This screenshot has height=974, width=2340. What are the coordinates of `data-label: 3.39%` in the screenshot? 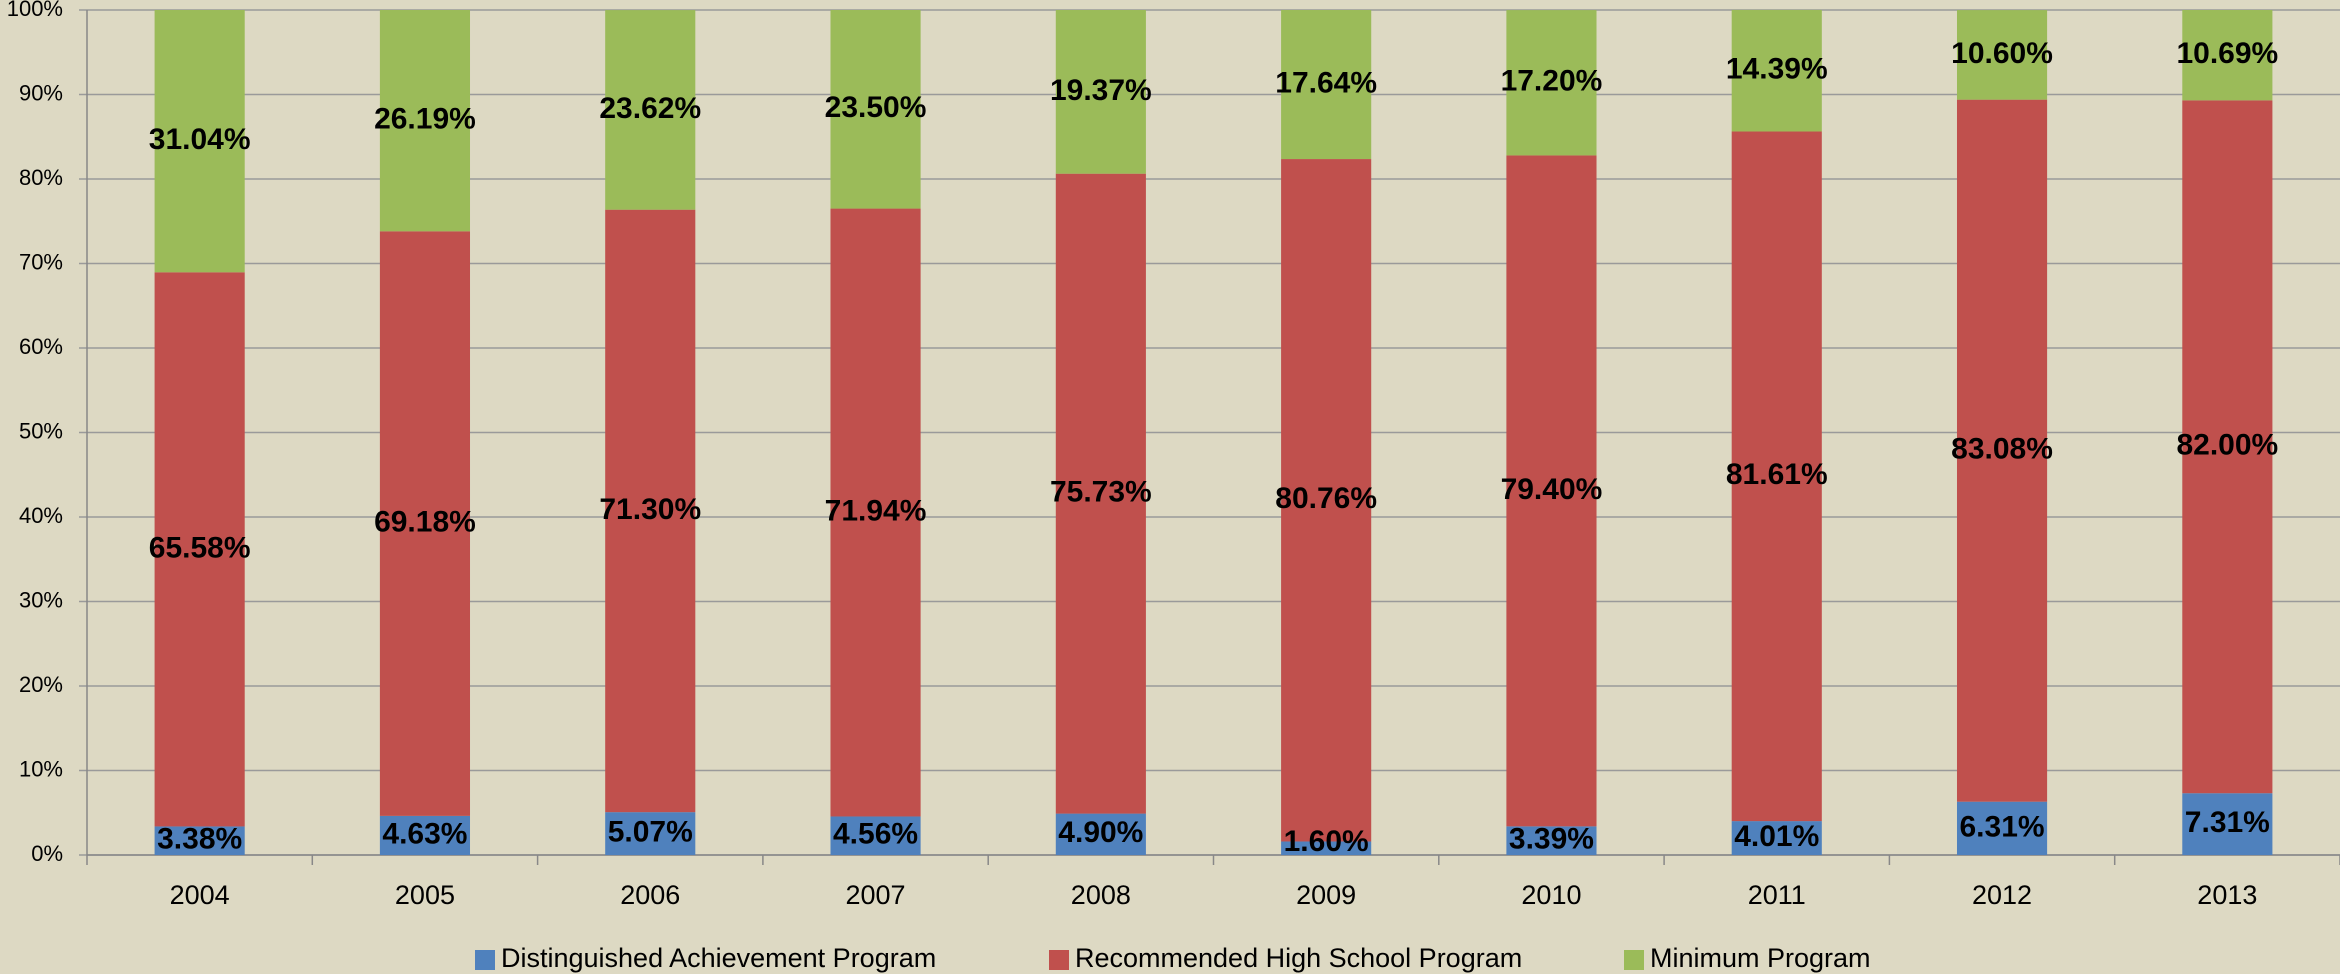 It's located at (1551, 839).